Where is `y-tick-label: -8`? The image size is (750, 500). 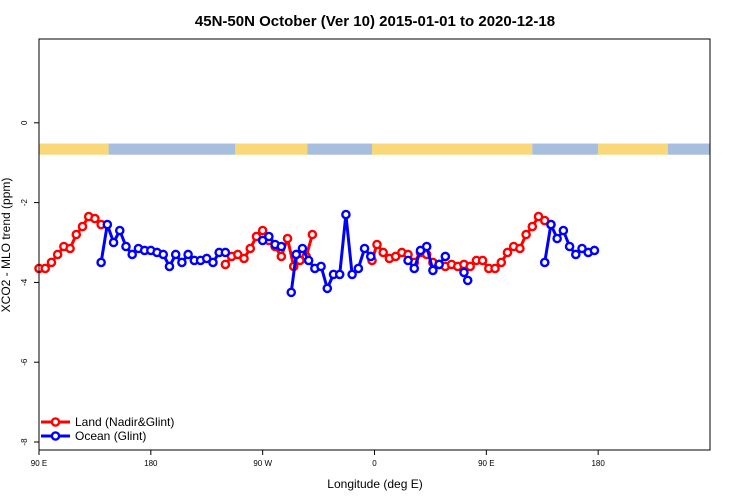
y-tick-label: -8 is located at coordinates (24, 442).